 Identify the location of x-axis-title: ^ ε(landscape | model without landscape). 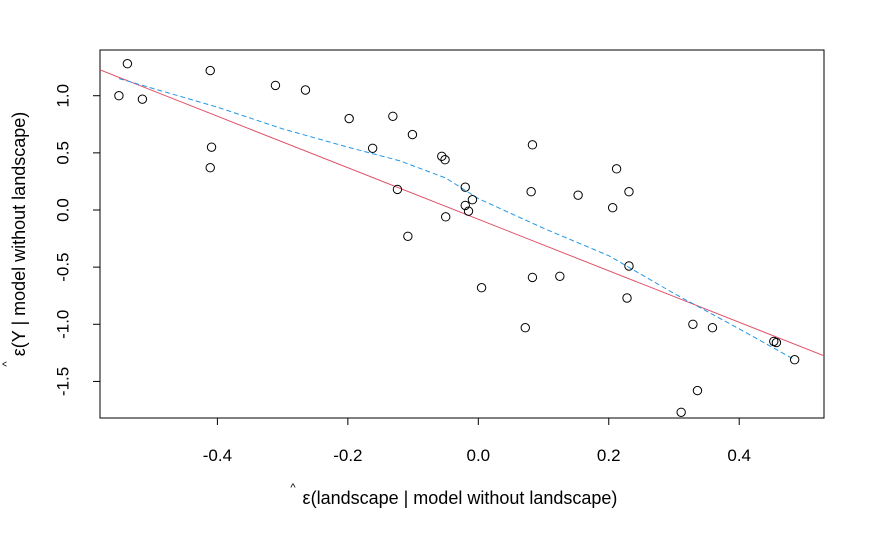
(453, 495).